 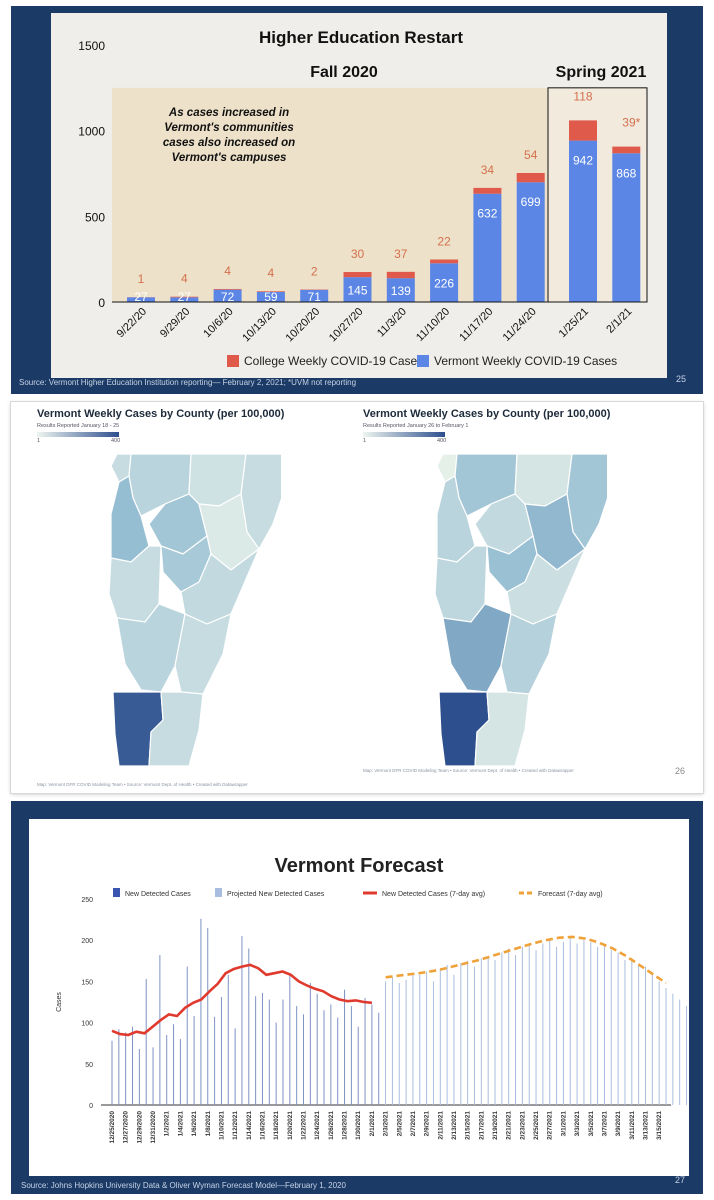 I want to click on y-tick-label: 1500, so click(x=91, y=46).